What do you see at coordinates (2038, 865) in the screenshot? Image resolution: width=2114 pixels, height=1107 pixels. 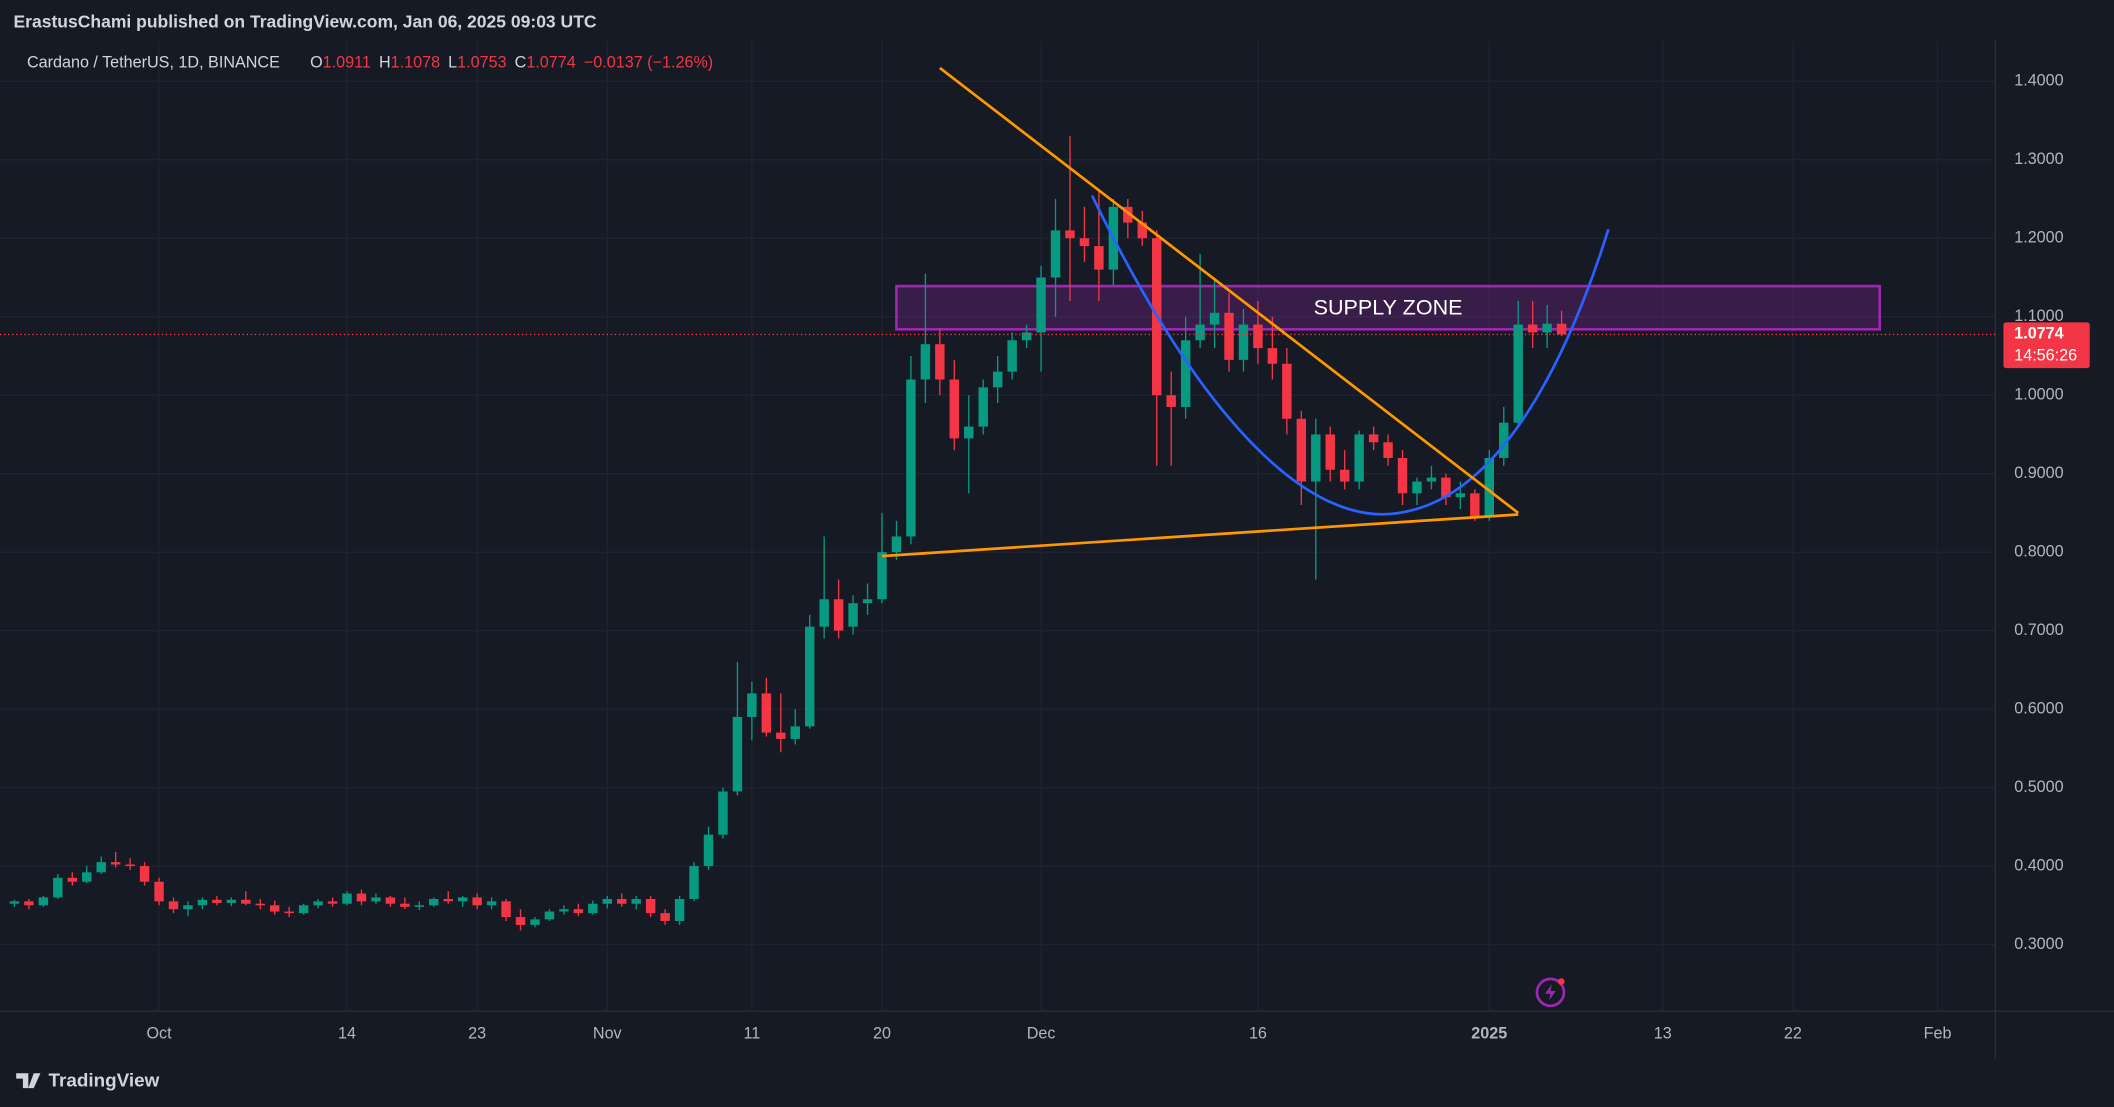 I see `y-tick-label: 0.4000` at bounding box center [2038, 865].